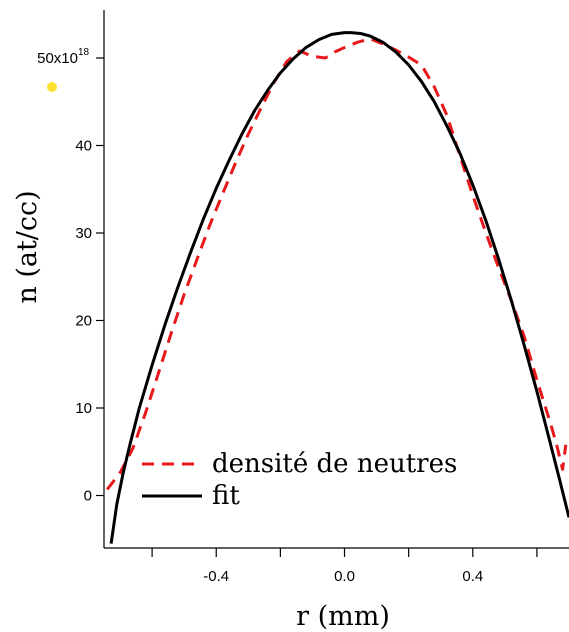  I want to click on x-tick-label: 0.0, so click(344, 576).